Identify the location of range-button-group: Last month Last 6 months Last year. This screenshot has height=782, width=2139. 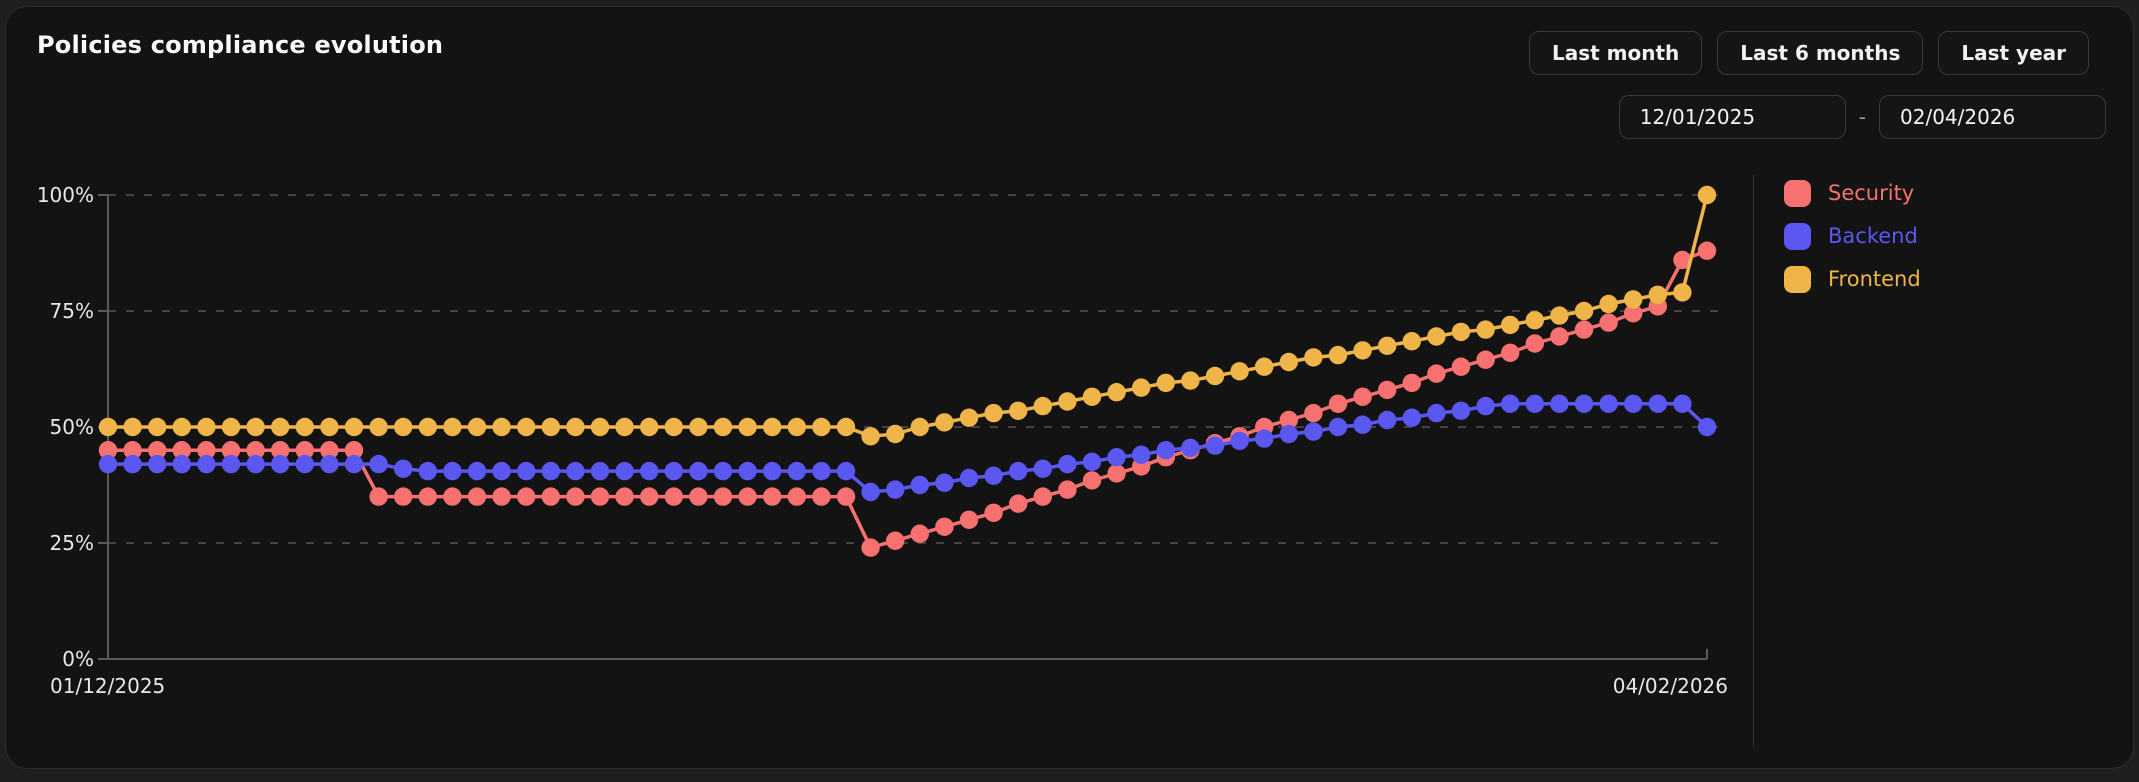
(1808, 53).